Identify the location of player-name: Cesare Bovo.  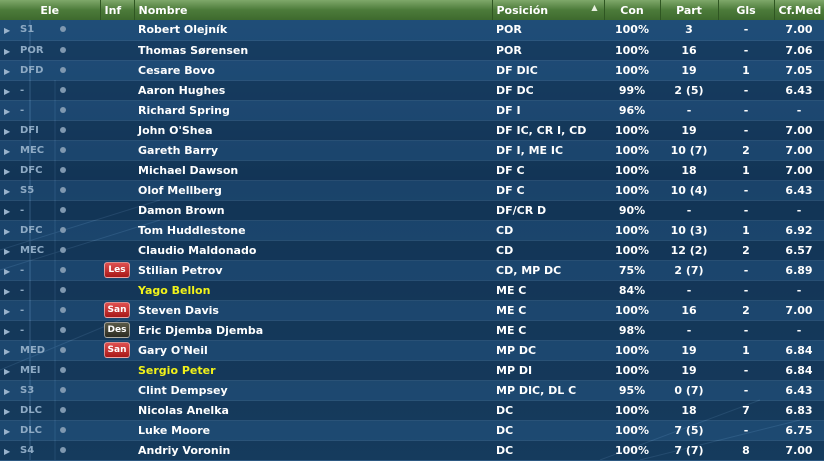
(313, 70).